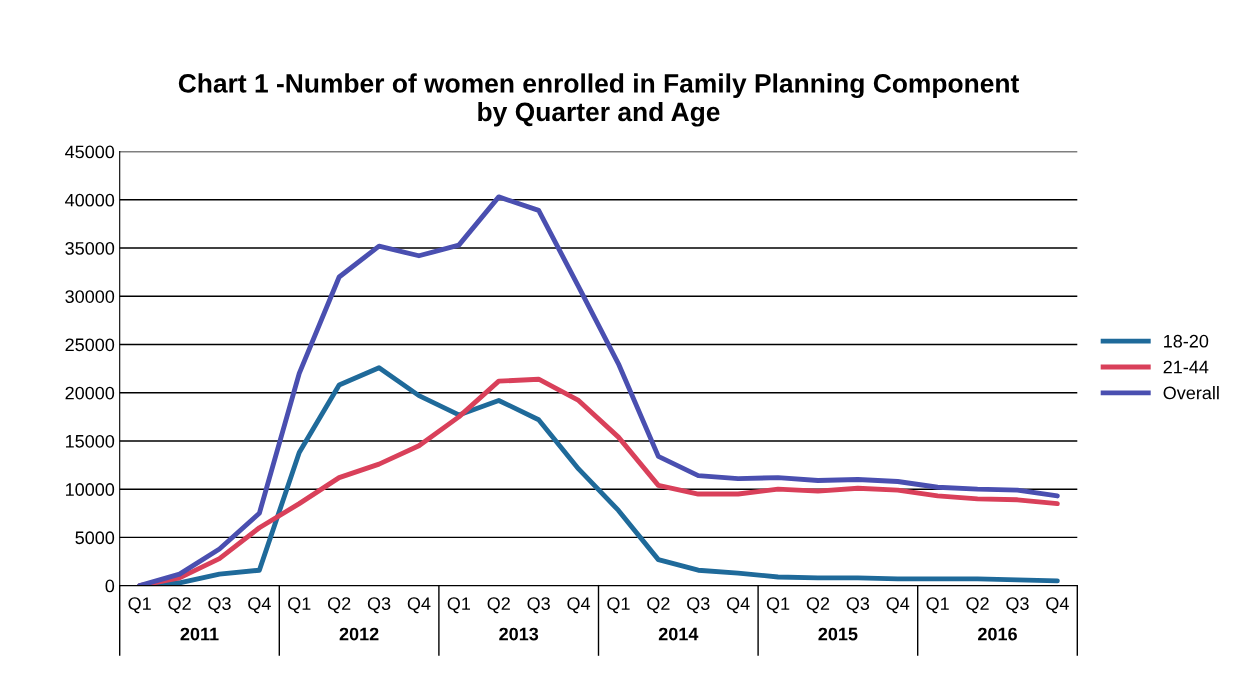 The width and height of the screenshot is (1260, 689). What do you see at coordinates (90, 345) in the screenshot?
I see `y-tick-label: 25000` at bounding box center [90, 345].